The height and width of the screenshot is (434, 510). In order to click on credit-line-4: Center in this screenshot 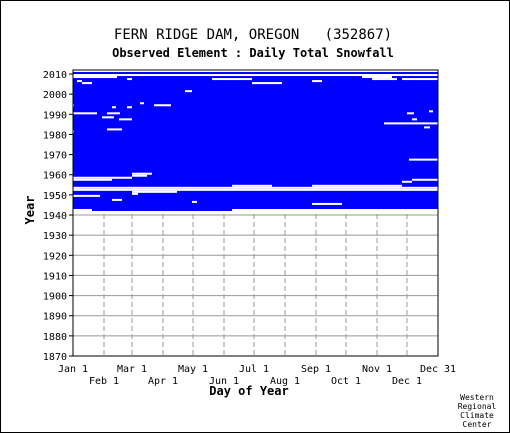, I will do `click(477, 424)`.